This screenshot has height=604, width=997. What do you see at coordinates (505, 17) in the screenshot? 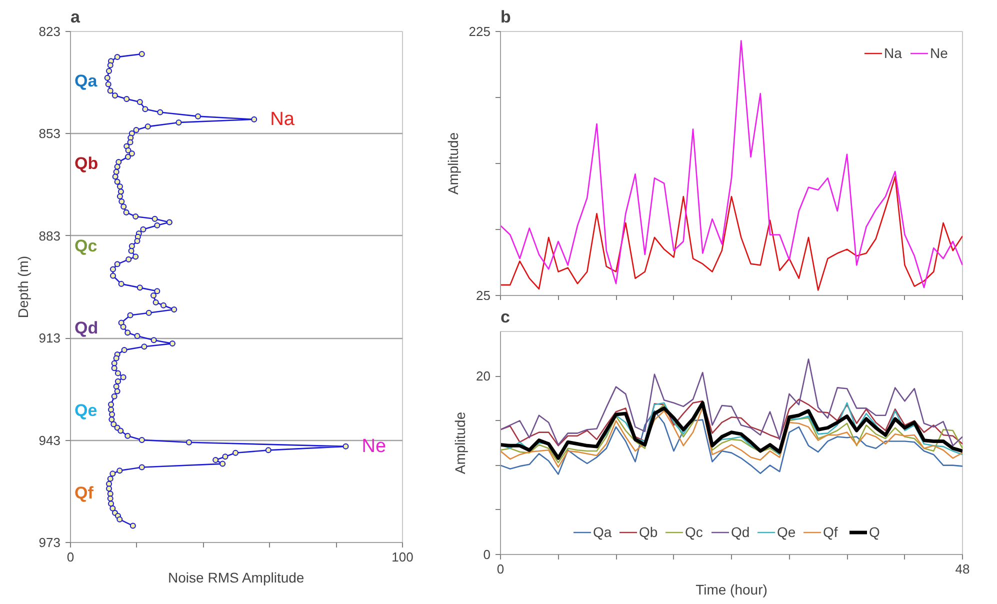
I see `chart-title: b` at bounding box center [505, 17].